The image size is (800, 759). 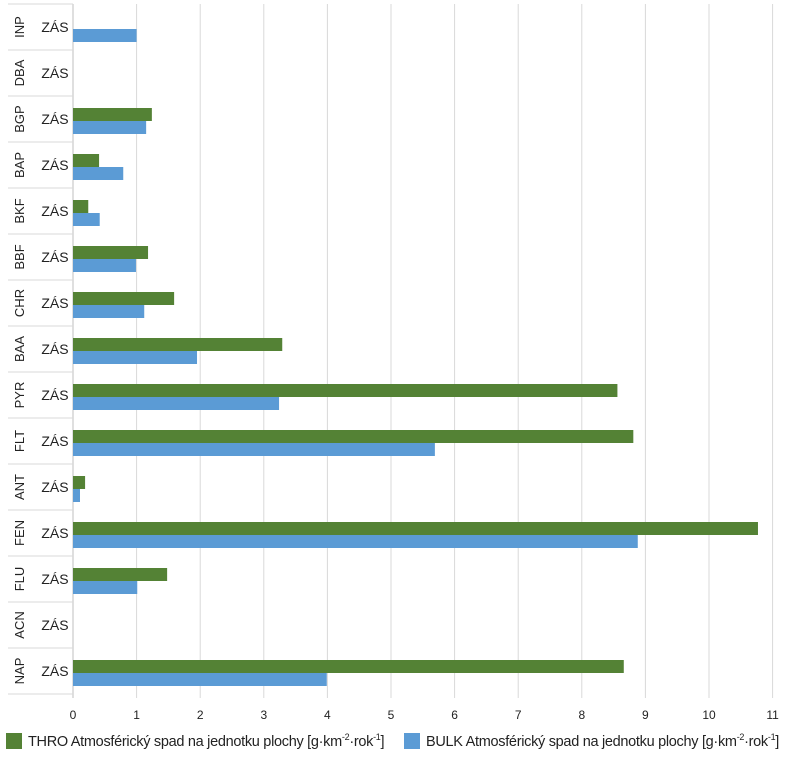 What do you see at coordinates (19, 72) in the screenshot?
I see `category-group-label: DBA` at bounding box center [19, 72].